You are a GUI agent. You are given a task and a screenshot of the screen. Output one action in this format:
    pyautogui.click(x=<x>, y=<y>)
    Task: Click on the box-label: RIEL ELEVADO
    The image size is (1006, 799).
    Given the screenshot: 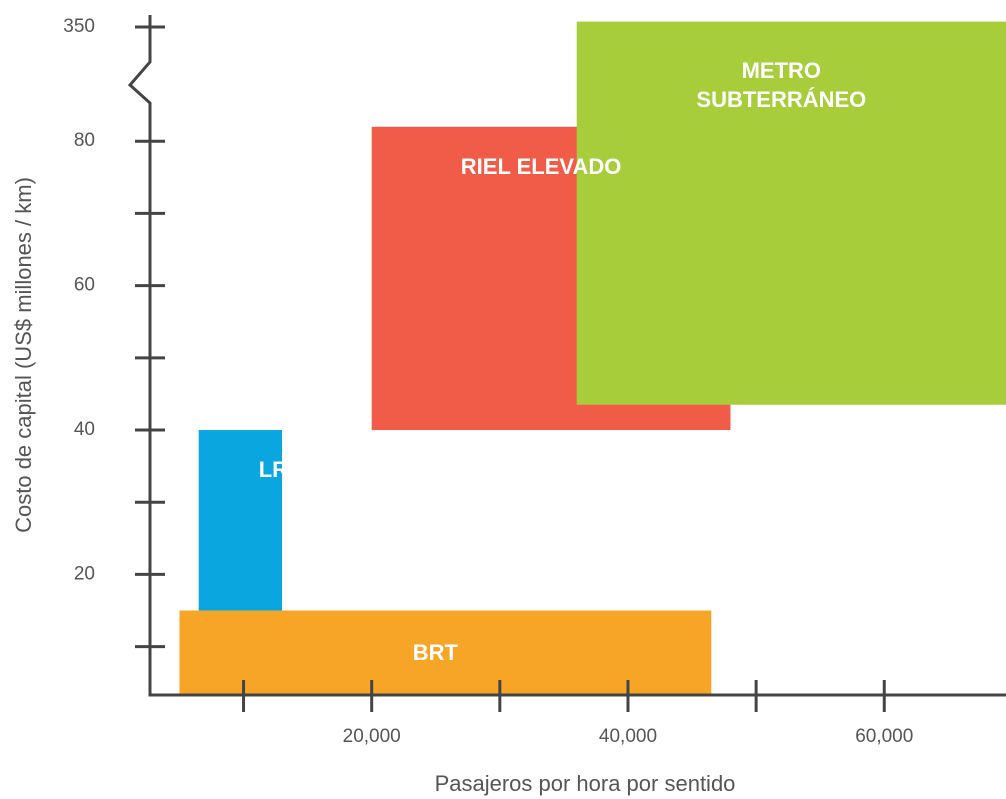 What is the action you would take?
    pyautogui.click(x=541, y=166)
    